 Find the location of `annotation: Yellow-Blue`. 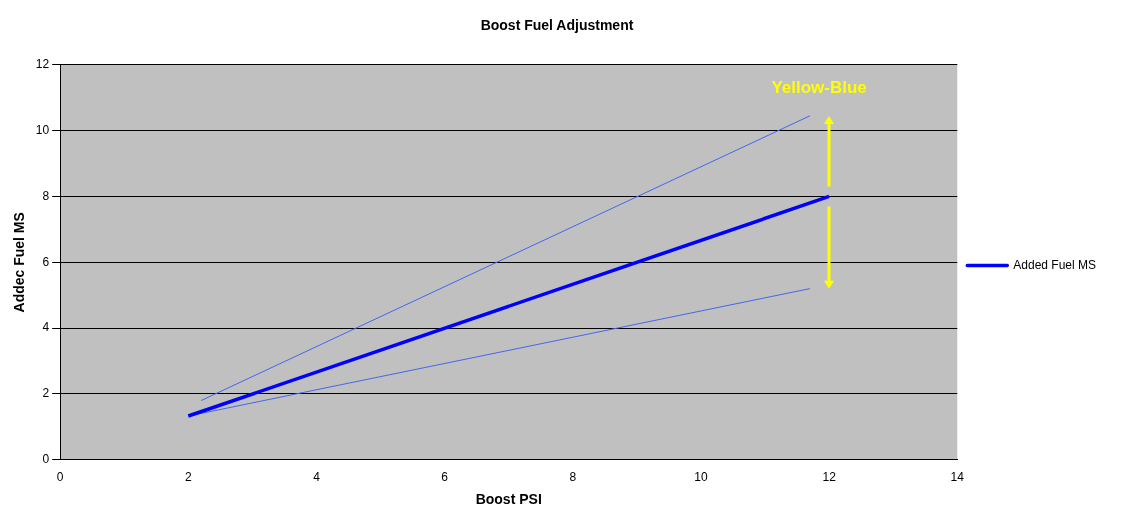

annotation: Yellow-Blue is located at coordinates (819, 87).